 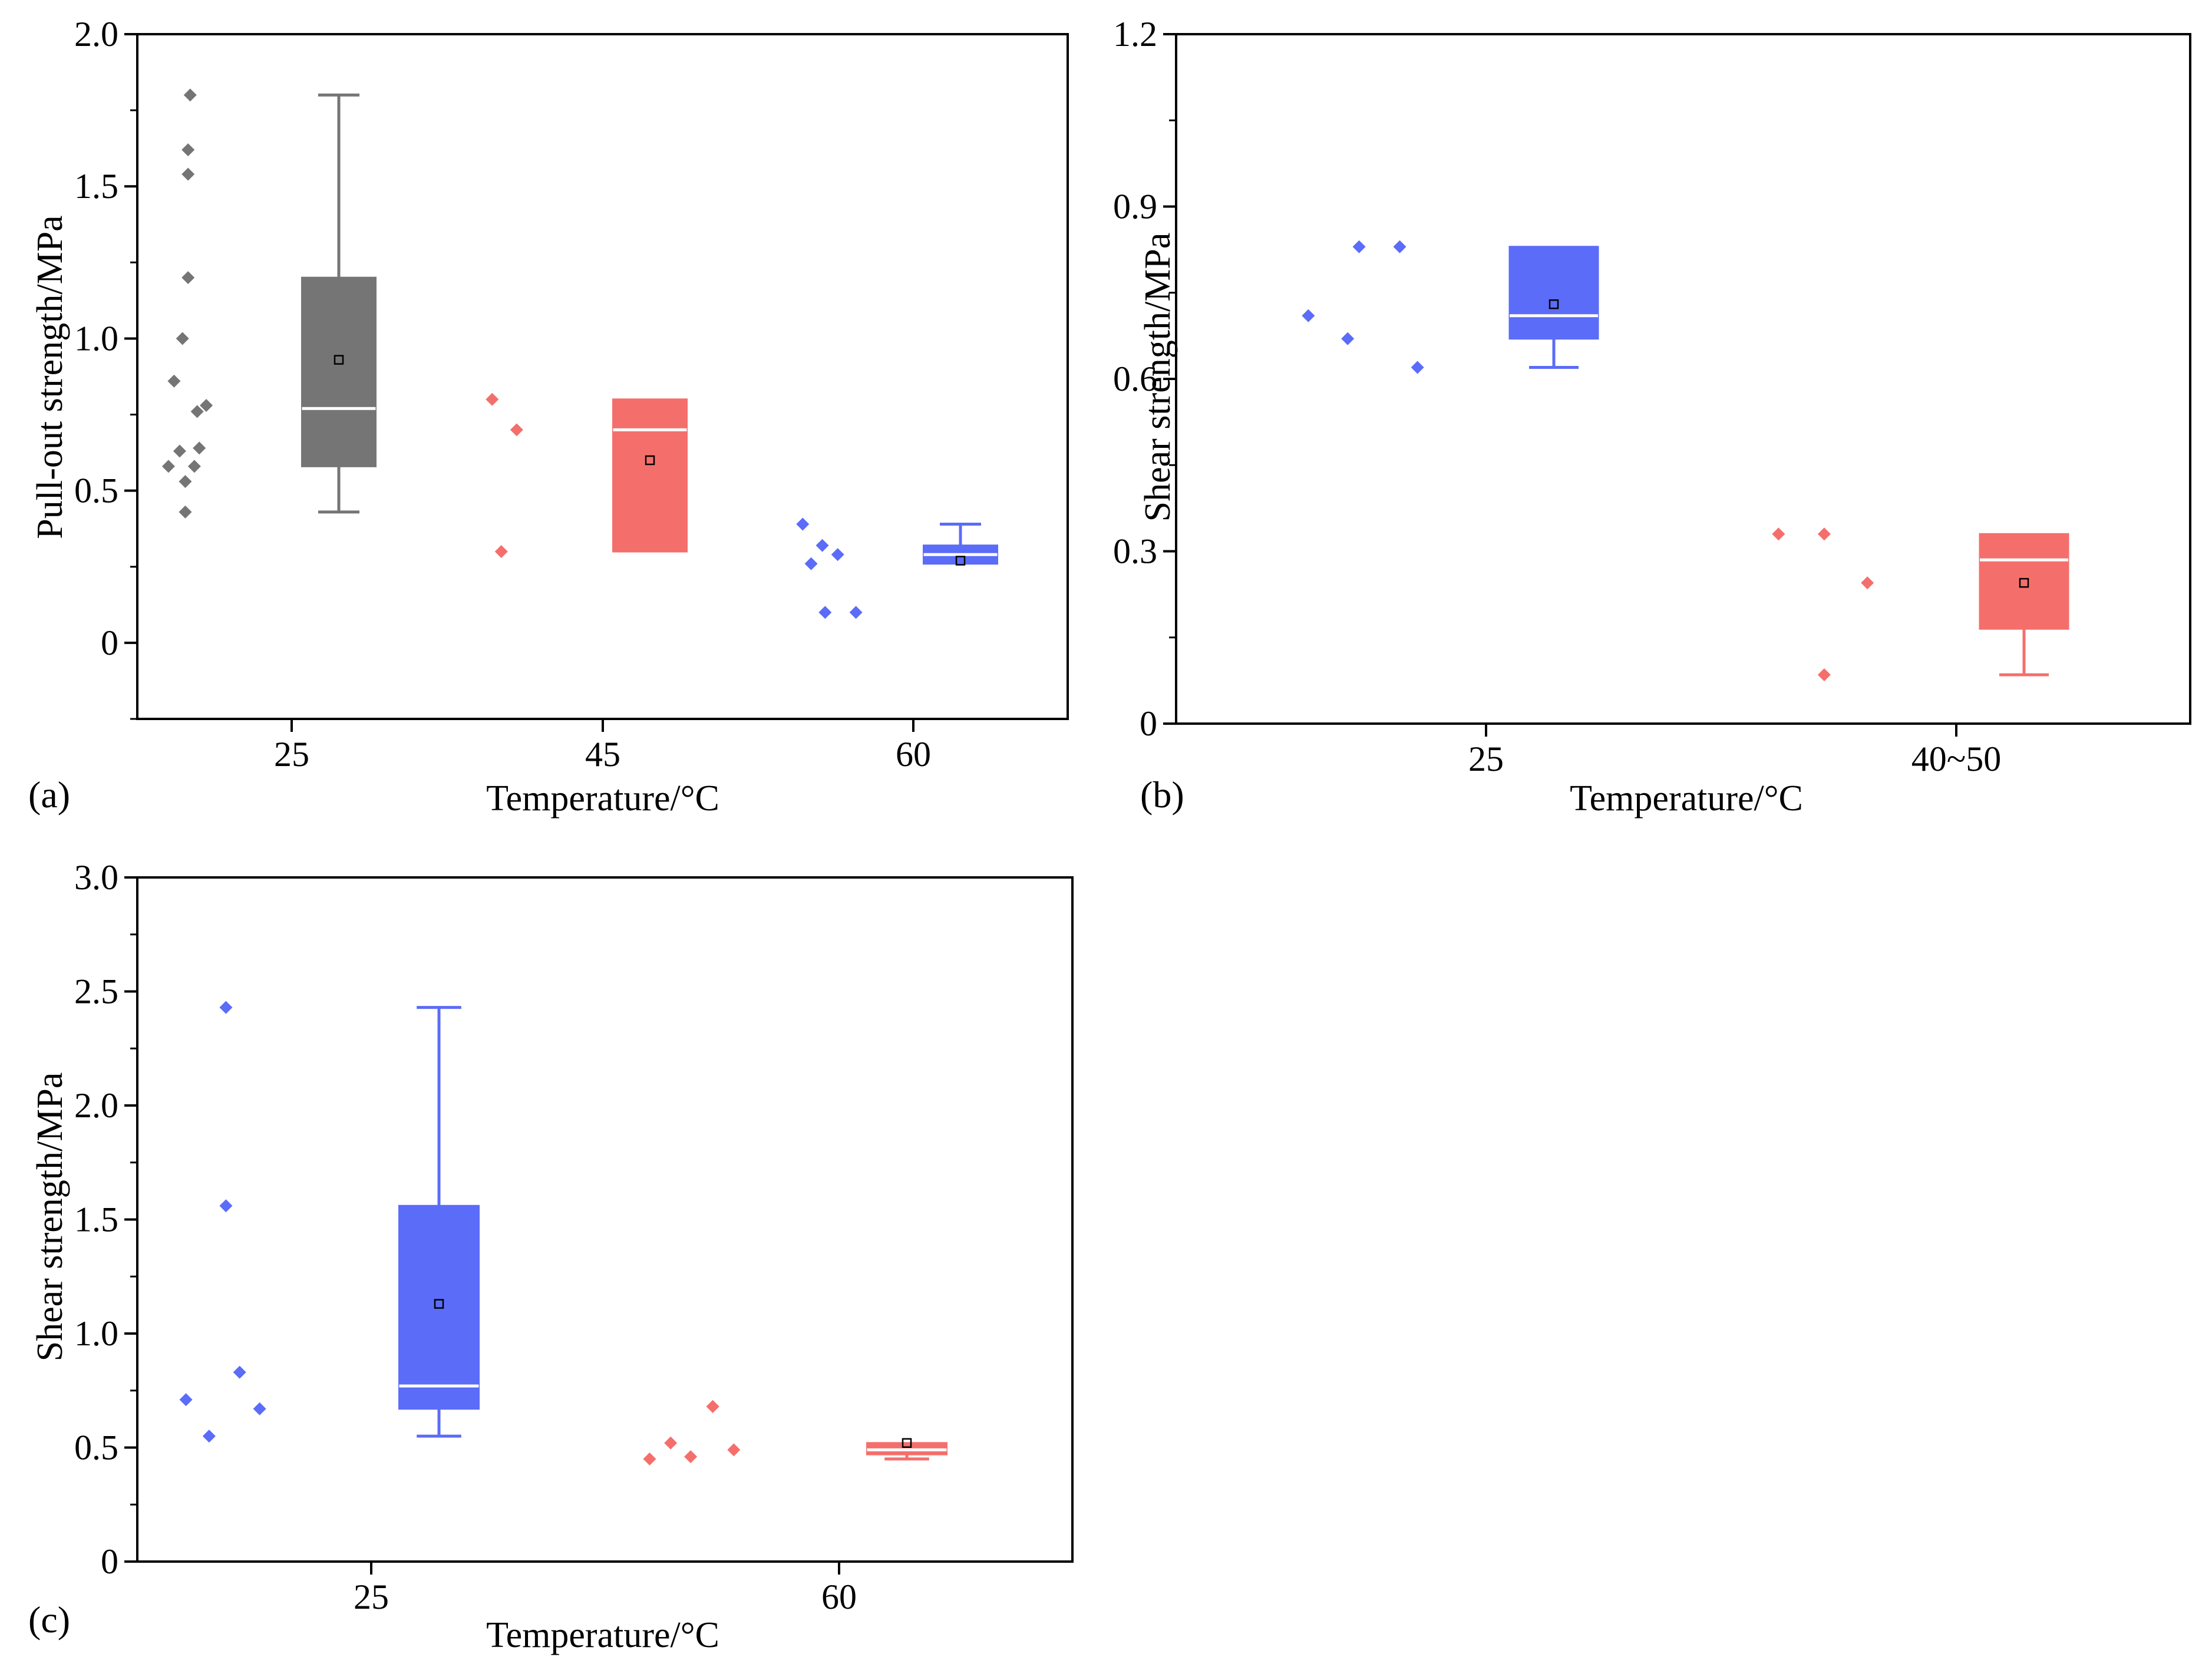 What do you see at coordinates (96, 991) in the screenshot?
I see `y-tick-label: 2.5` at bounding box center [96, 991].